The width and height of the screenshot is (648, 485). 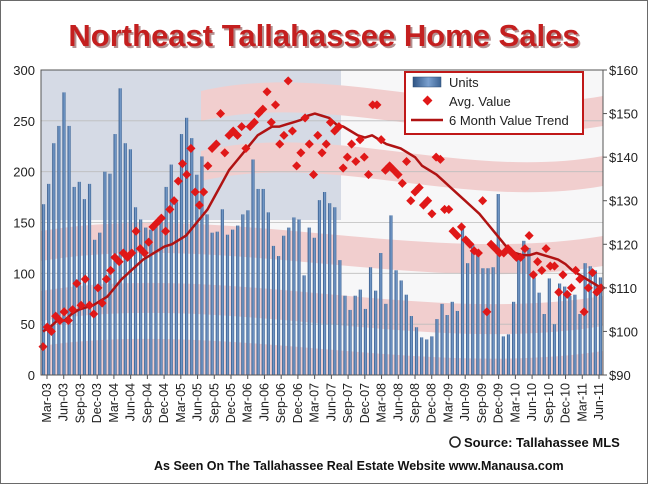 I want to click on x-tick-label: Mar-04, so click(x=114, y=403).